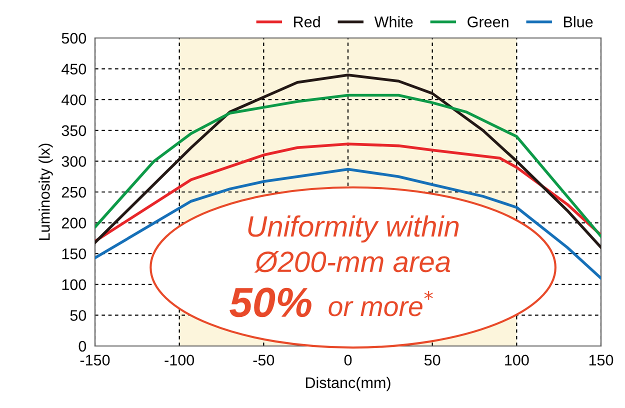 This screenshot has height=408, width=625. I want to click on x-tick-label: 0, so click(348, 360).